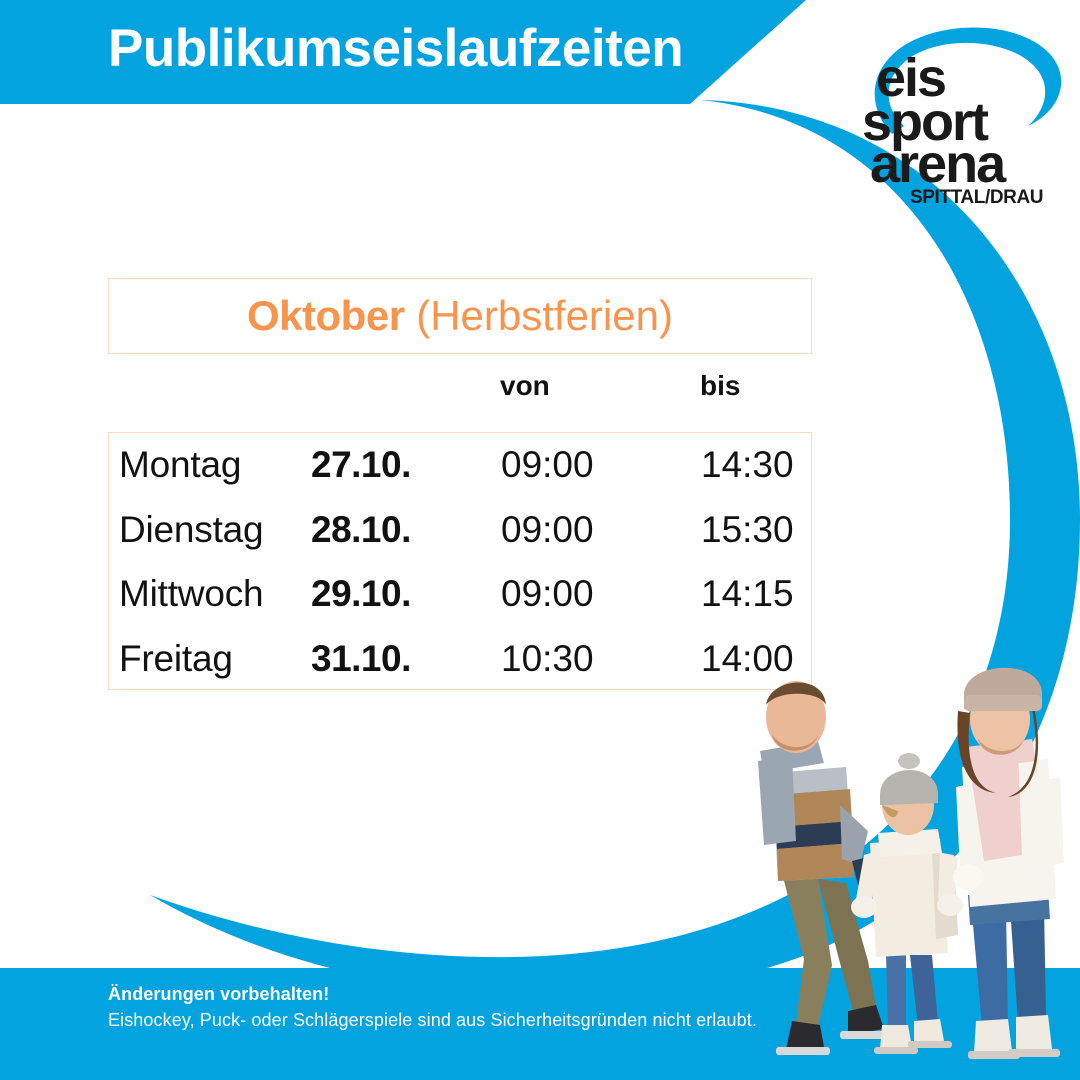  What do you see at coordinates (176, 658) in the screenshot?
I see `cell-day: Freitag` at bounding box center [176, 658].